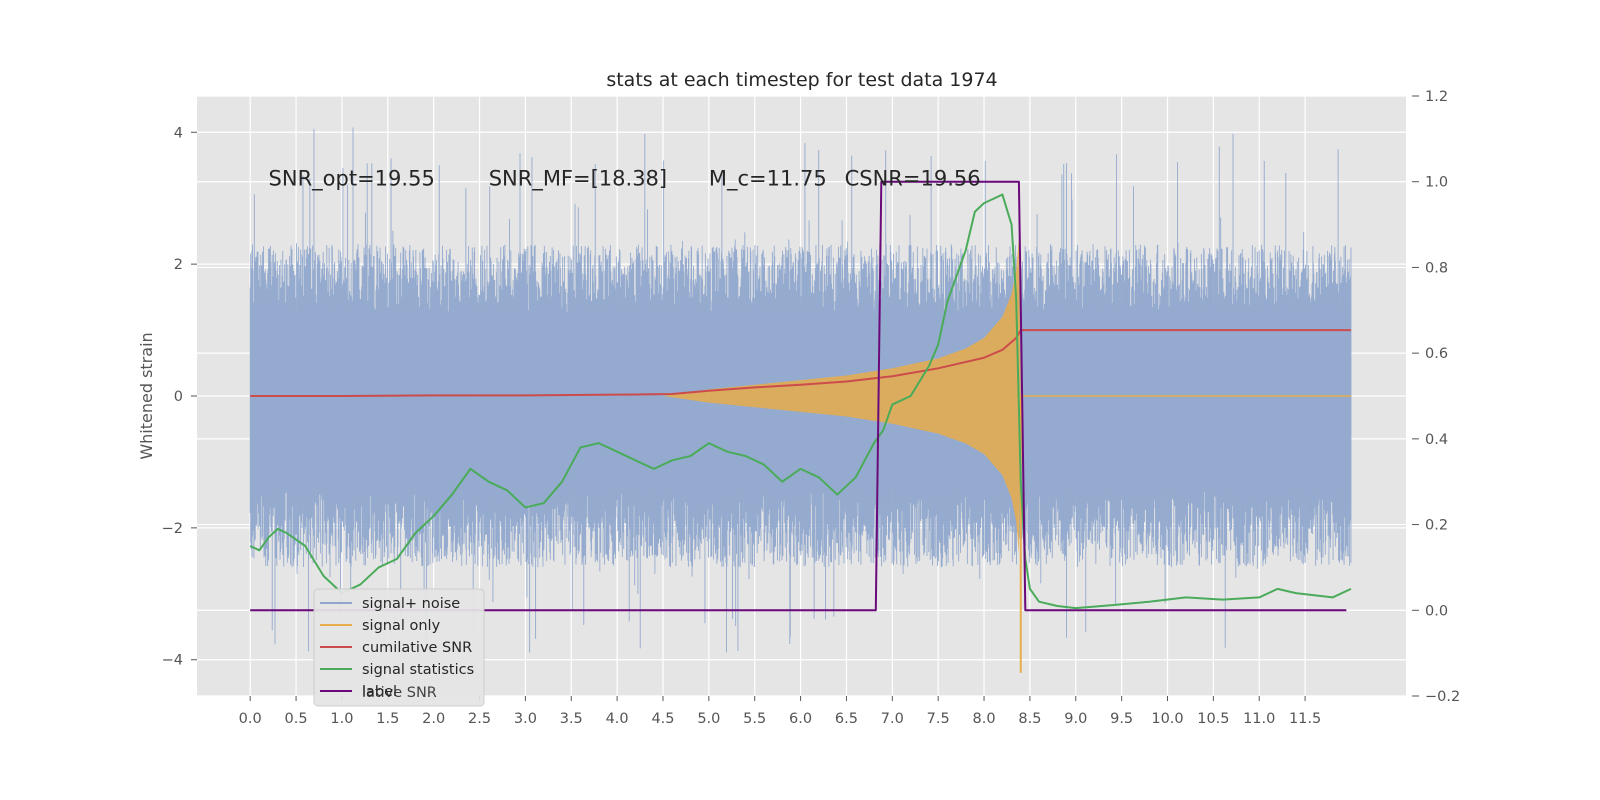 Image resolution: width=1600 pixels, height=800 pixels. I want to click on x-tick-label: 1.5, so click(387, 719).